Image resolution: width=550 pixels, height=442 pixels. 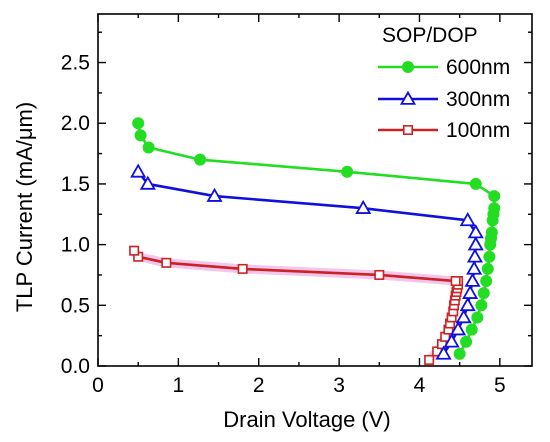 What do you see at coordinates (478, 130) in the screenshot?
I see `legend-label-100nm: 100nm` at bounding box center [478, 130].